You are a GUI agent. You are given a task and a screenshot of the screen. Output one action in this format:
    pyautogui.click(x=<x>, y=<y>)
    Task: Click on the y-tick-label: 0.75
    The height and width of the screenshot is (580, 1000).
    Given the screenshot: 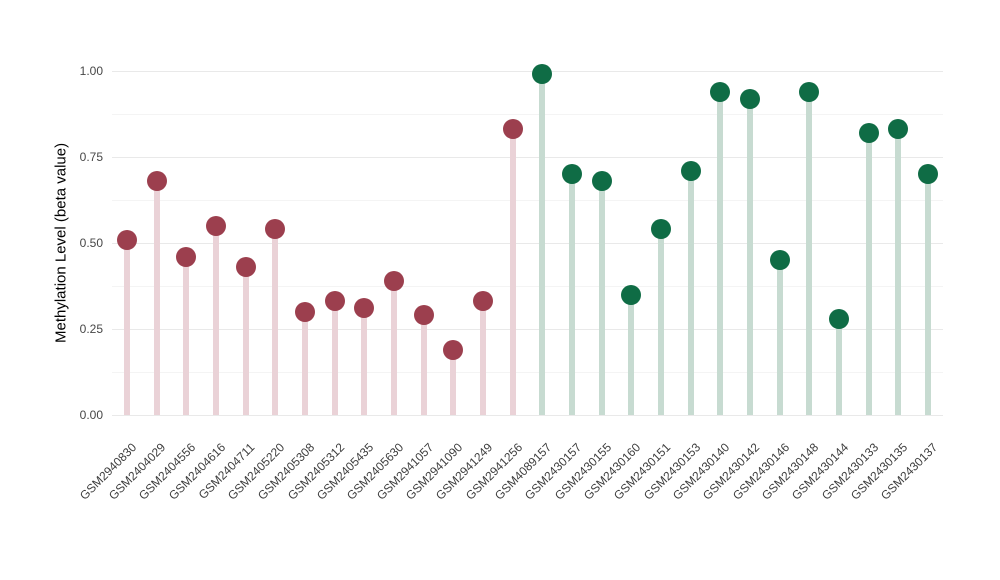 What is the action you would take?
    pyautogui.click(x=91, y=156)
    